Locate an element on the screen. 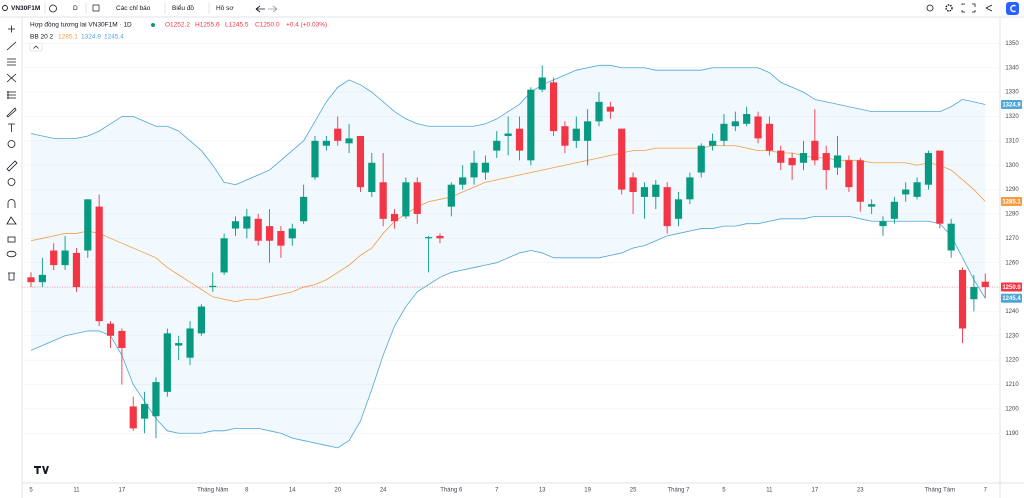  profile-button: Hồ sơ is located at coordinates (225, 7).